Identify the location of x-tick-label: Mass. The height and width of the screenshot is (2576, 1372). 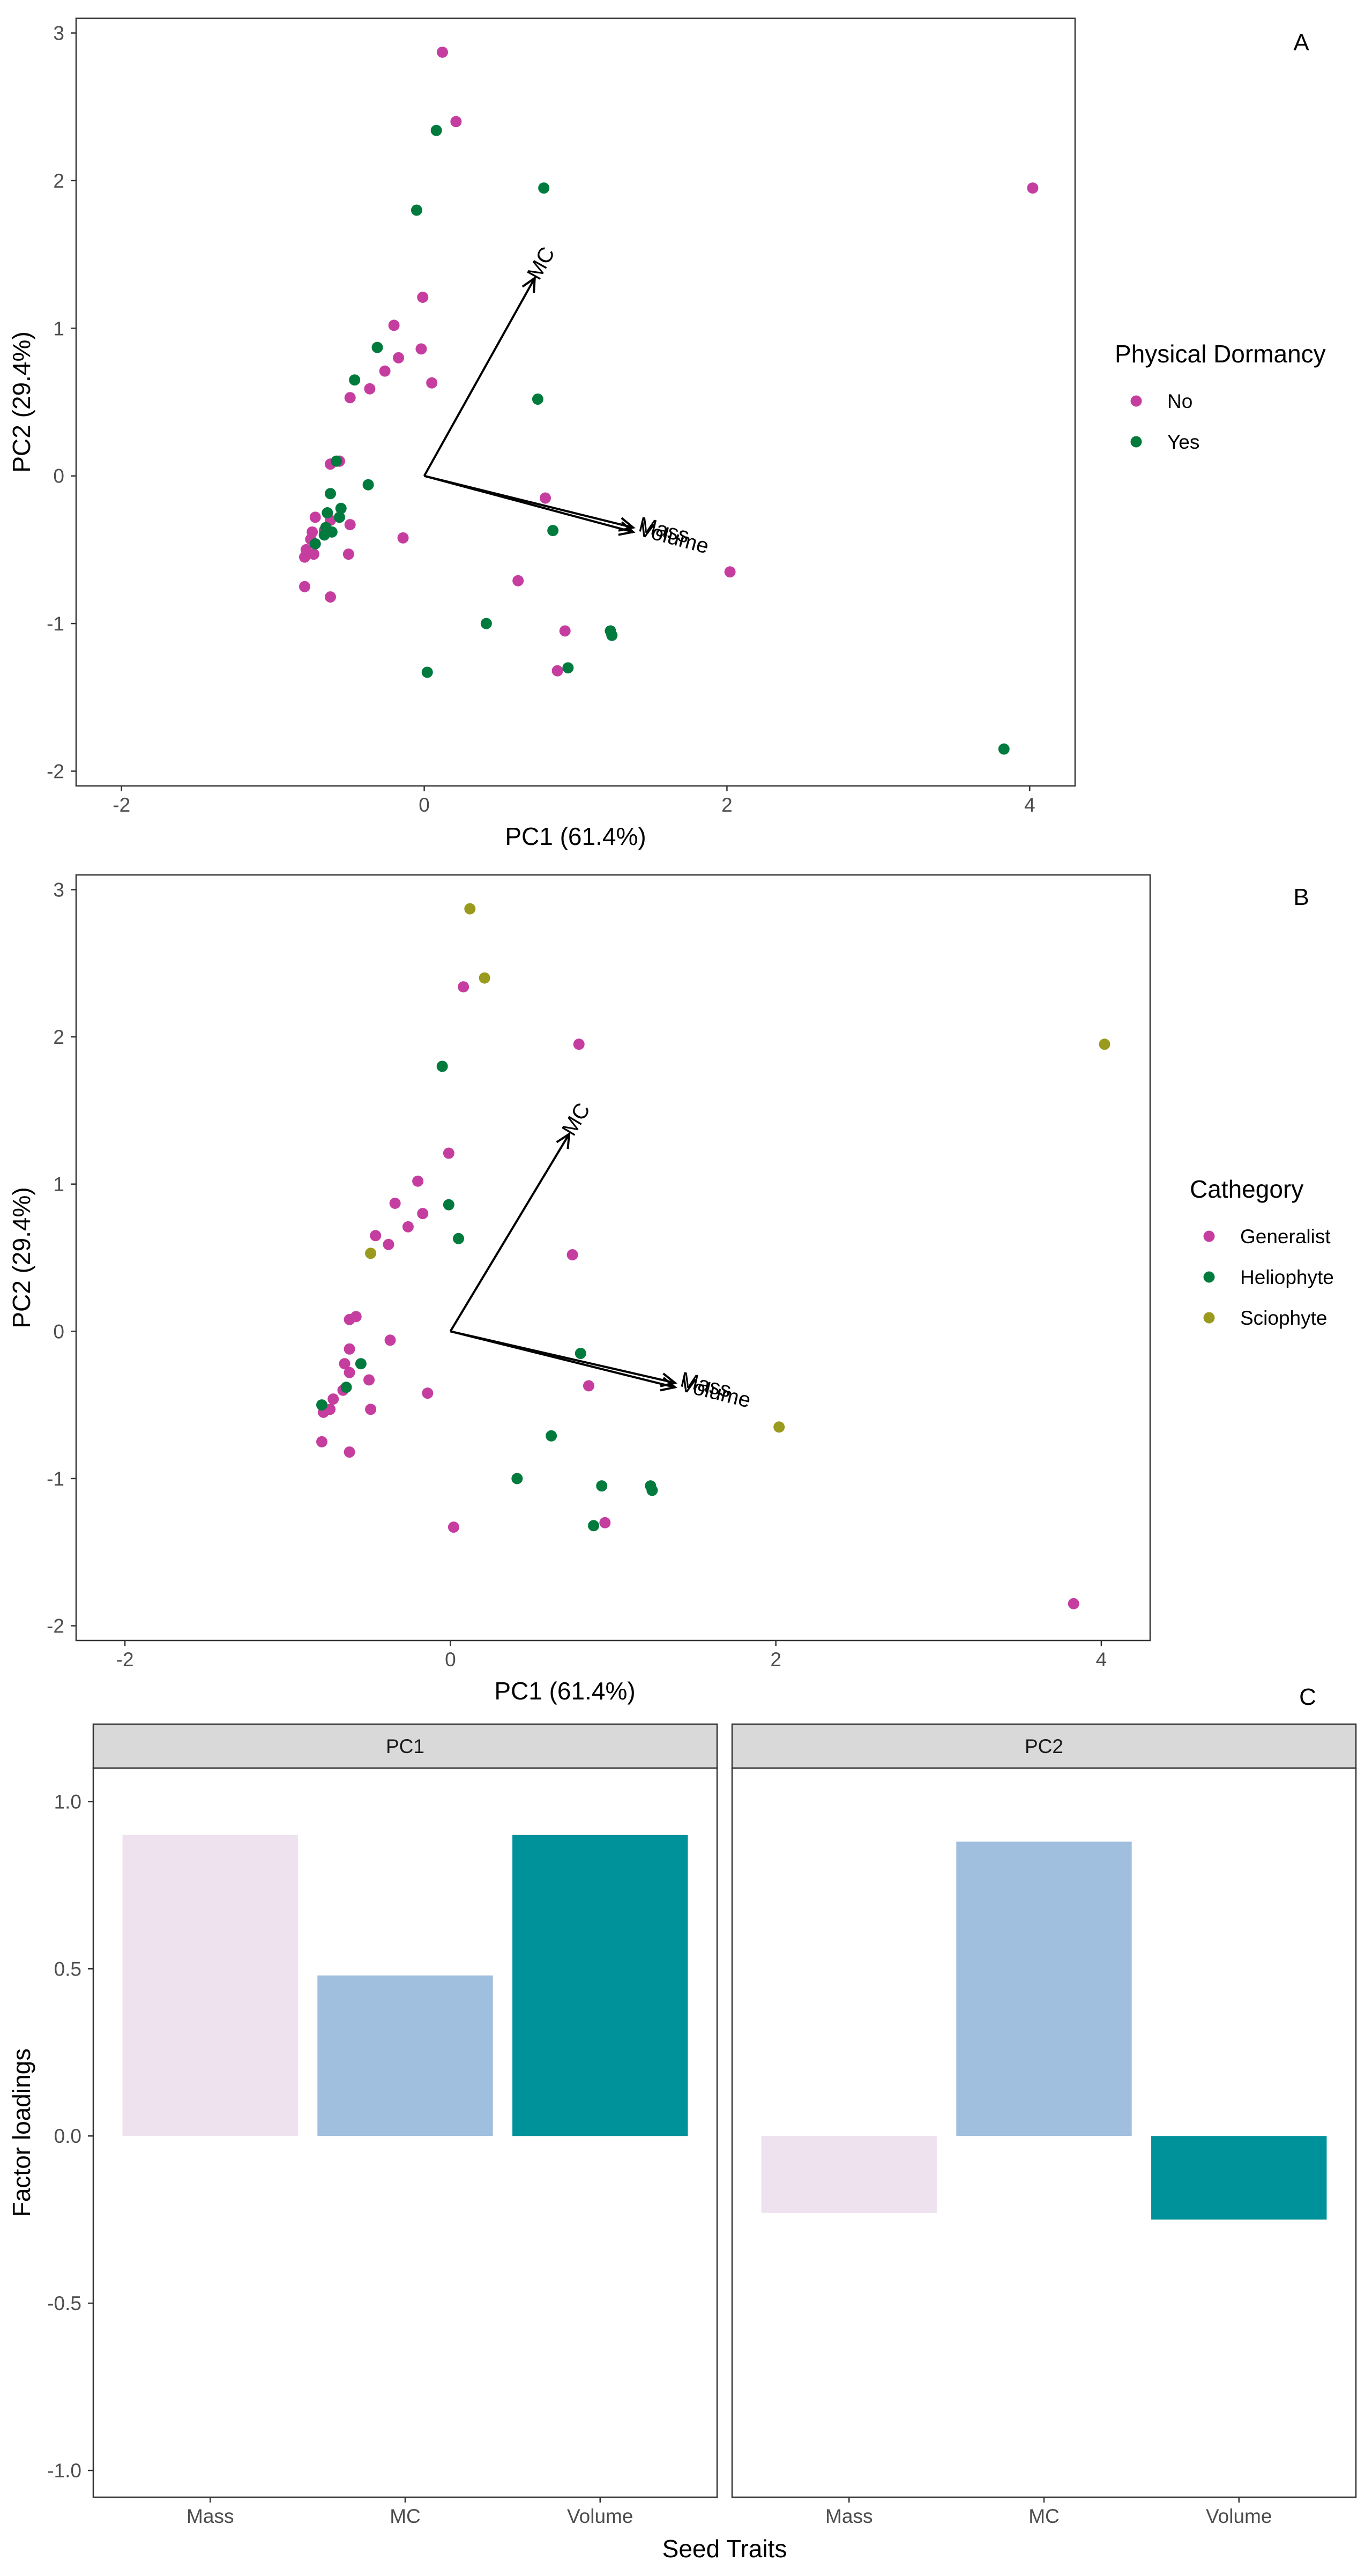
(210, 2516).